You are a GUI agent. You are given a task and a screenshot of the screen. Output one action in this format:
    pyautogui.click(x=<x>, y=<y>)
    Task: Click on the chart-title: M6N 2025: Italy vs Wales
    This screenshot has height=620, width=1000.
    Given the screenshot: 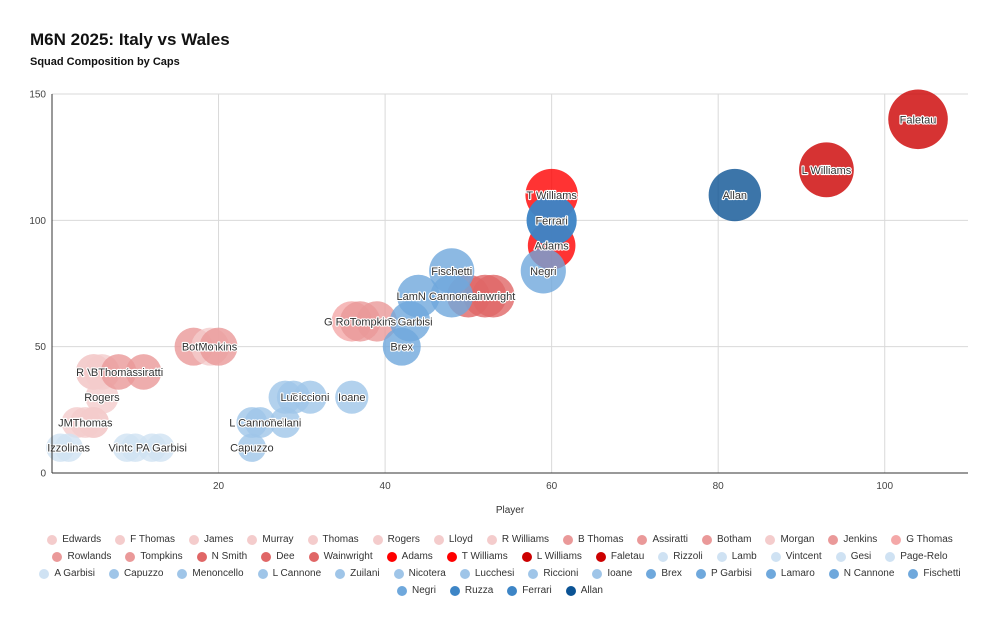 What is the action you would take?
    pyautogui.click(x=130, y=39)
    